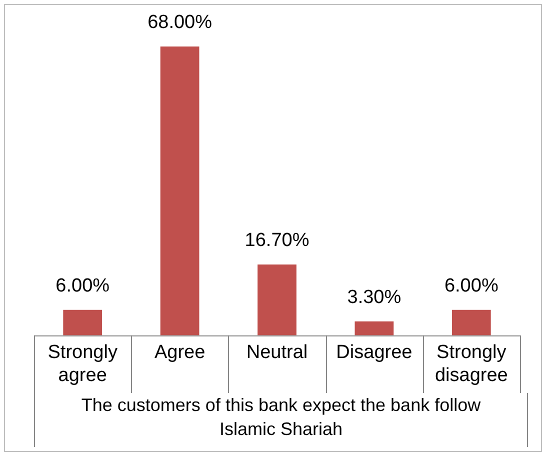 This screenshot has height=457, width=547. What do you see at coordinates (281, 420) in the screenshot?
I see `x-axis-title: The customers of this bank expect the bank follow Islamic Shariah` at bounding box center [281, 420].